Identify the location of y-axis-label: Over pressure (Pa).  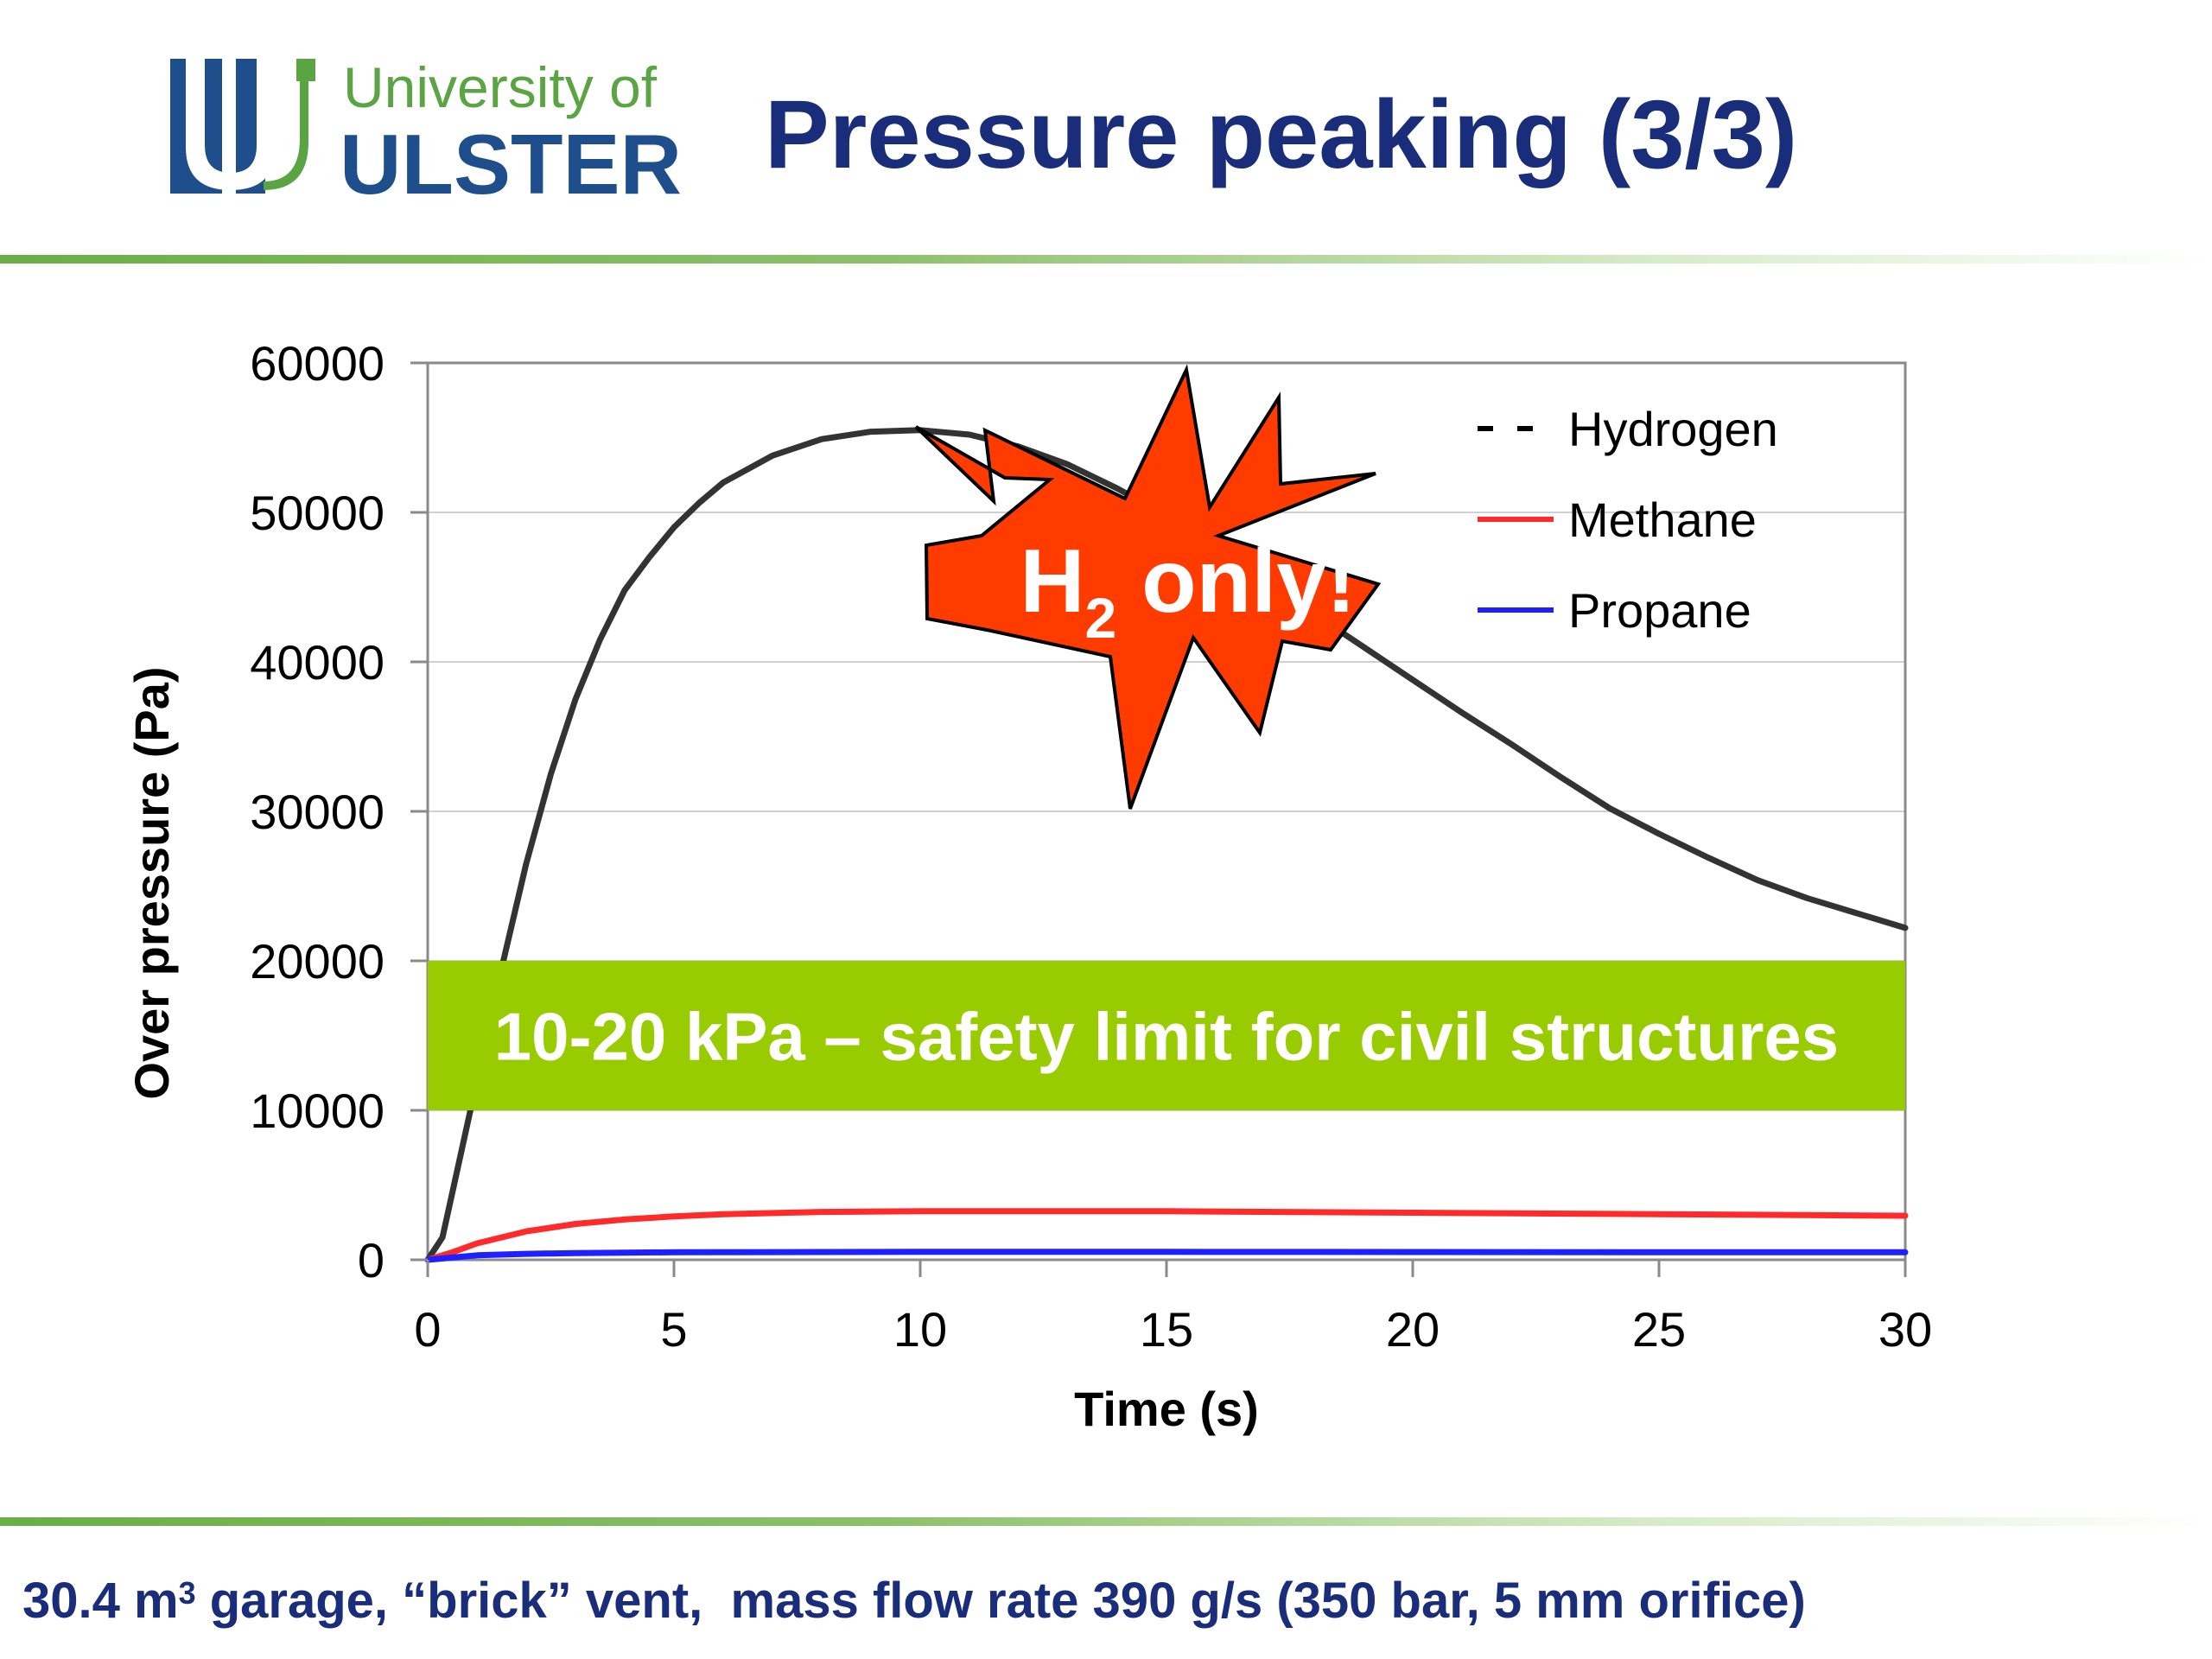
(151, 882).